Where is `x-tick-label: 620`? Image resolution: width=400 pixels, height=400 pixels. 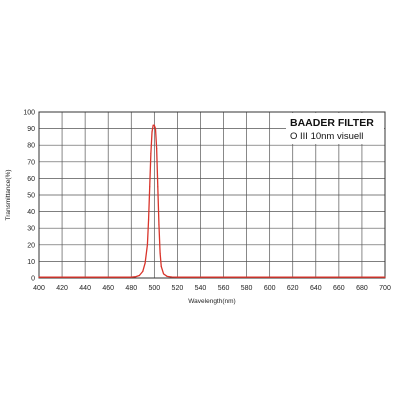 x-tick-label: 620 is located at coordinates (293, 288).